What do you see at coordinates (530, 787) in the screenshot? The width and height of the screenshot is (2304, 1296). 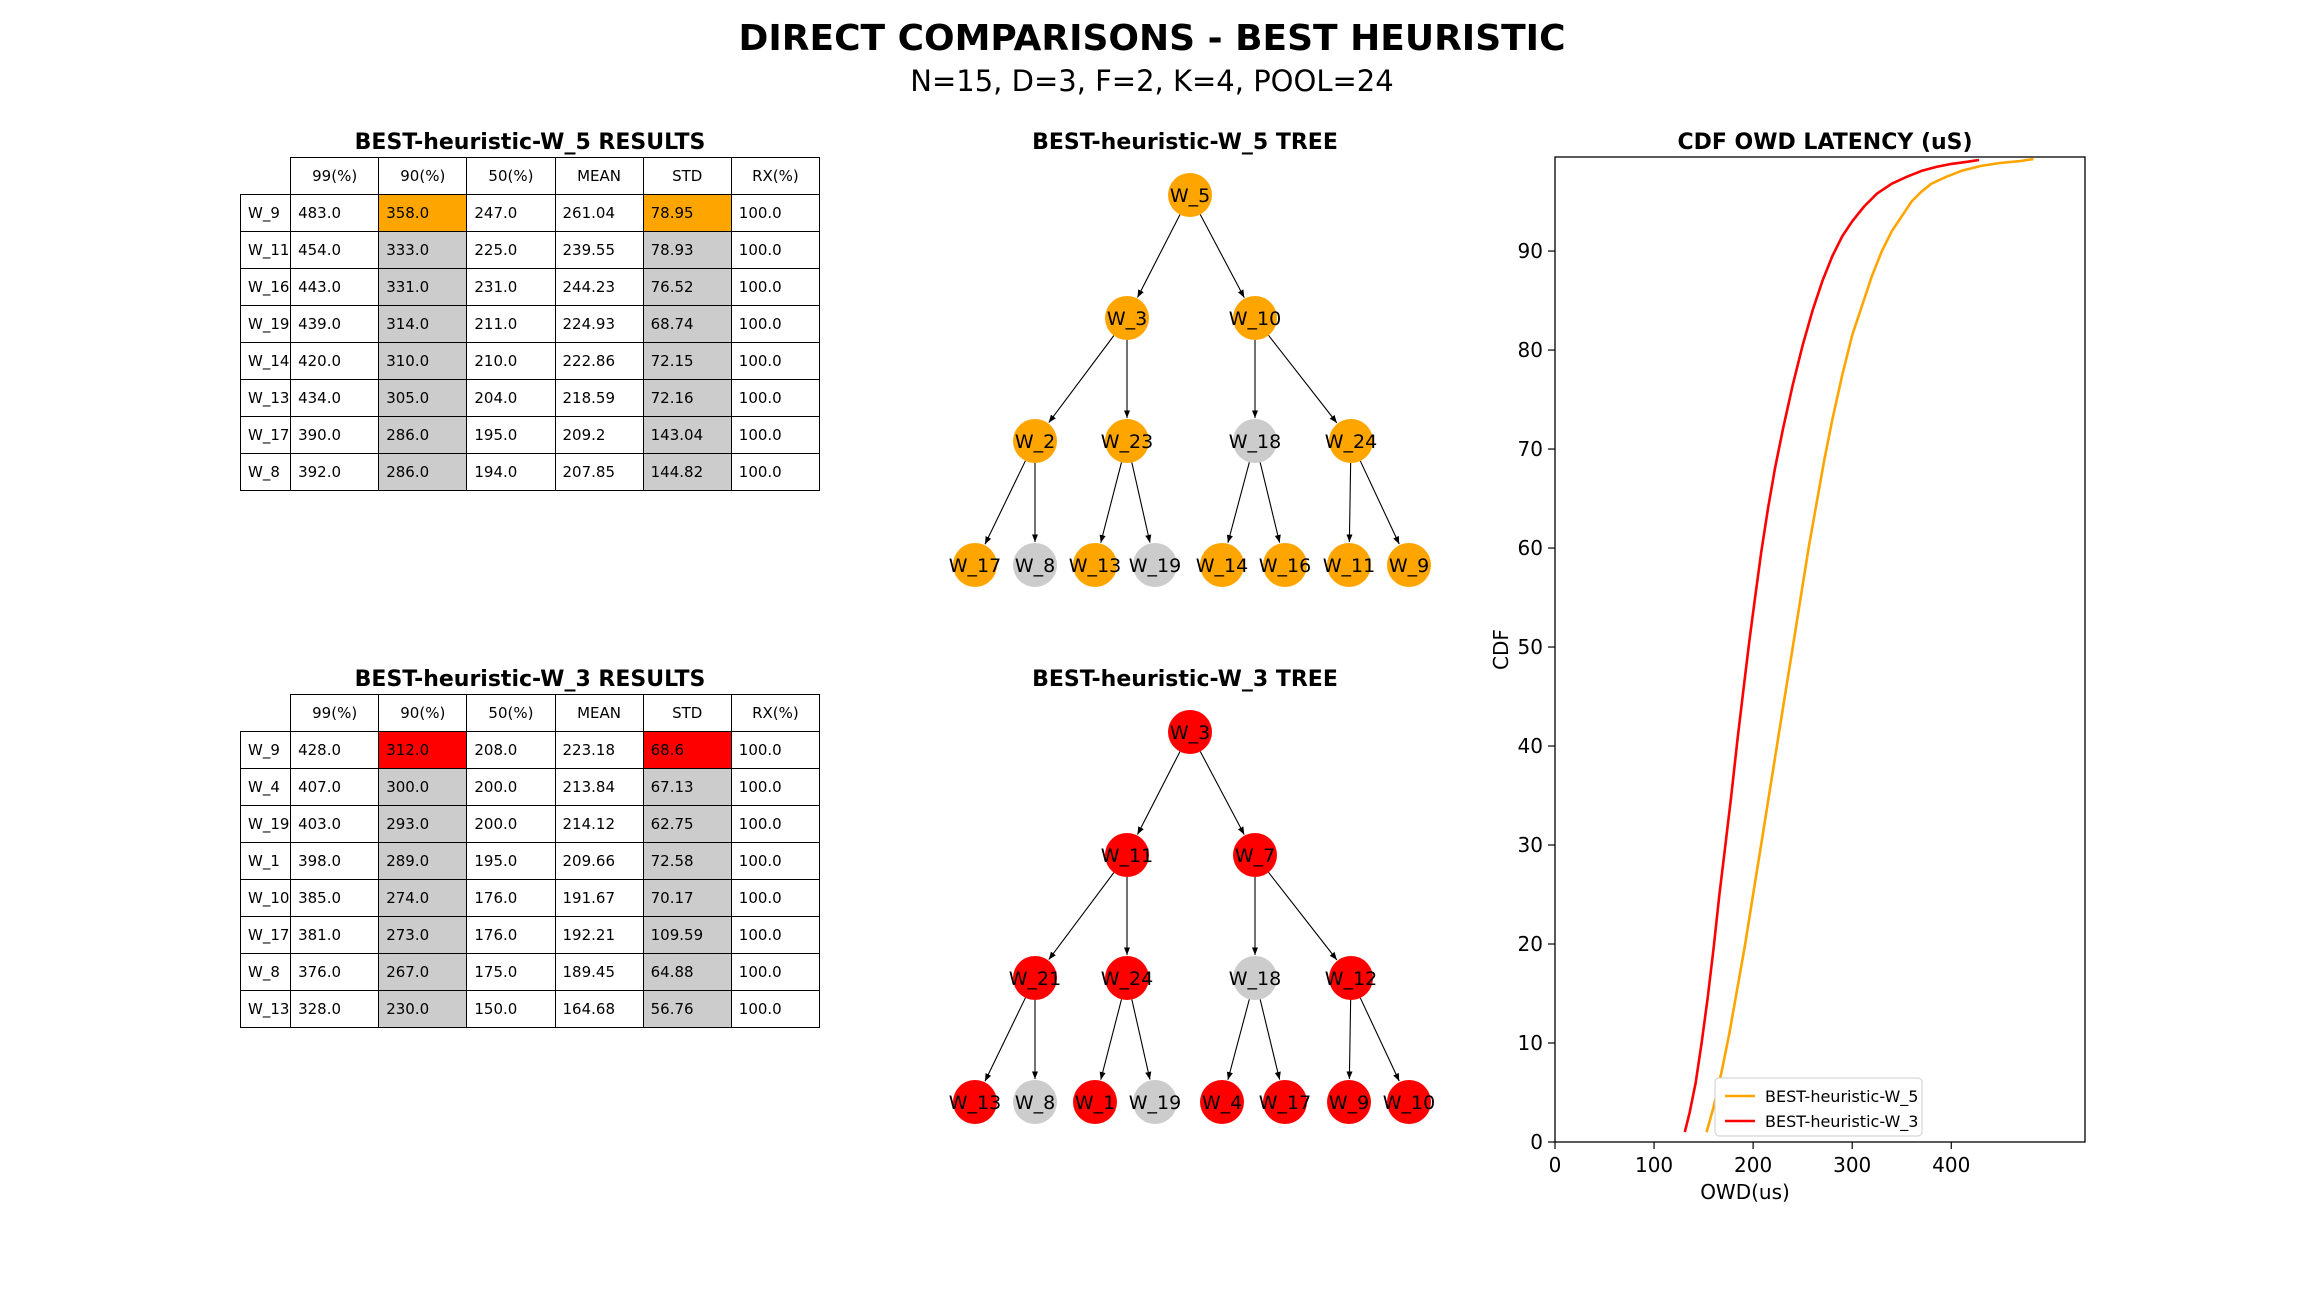 I see `table-row: W_4 407.0 300.0 200.0 213.84 67.13 100.0` at bounding box center [530, 787].